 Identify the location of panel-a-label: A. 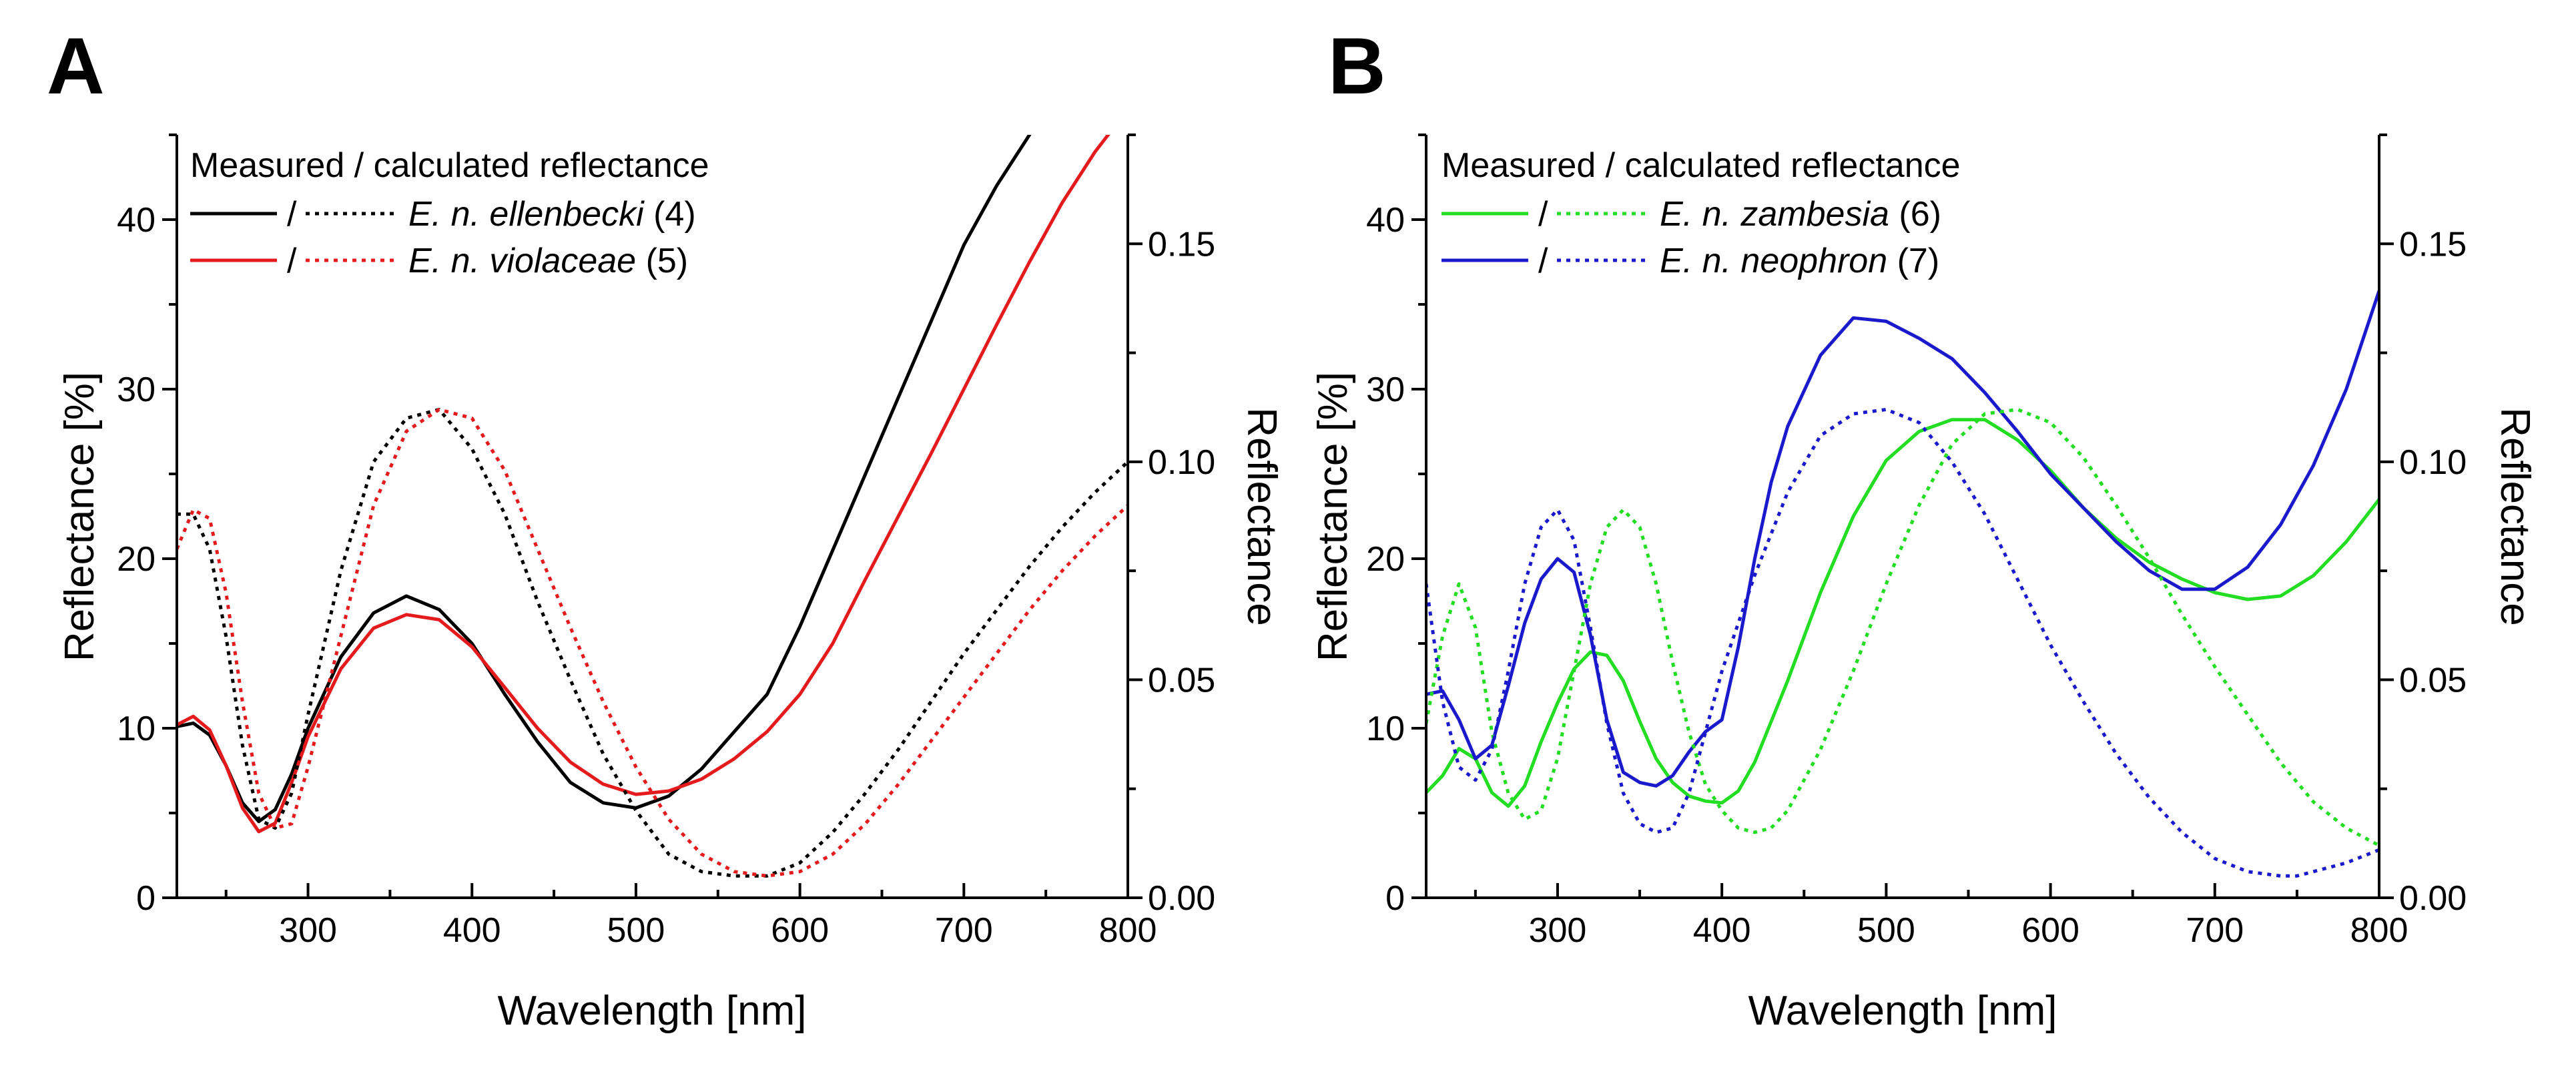
(76, 66).